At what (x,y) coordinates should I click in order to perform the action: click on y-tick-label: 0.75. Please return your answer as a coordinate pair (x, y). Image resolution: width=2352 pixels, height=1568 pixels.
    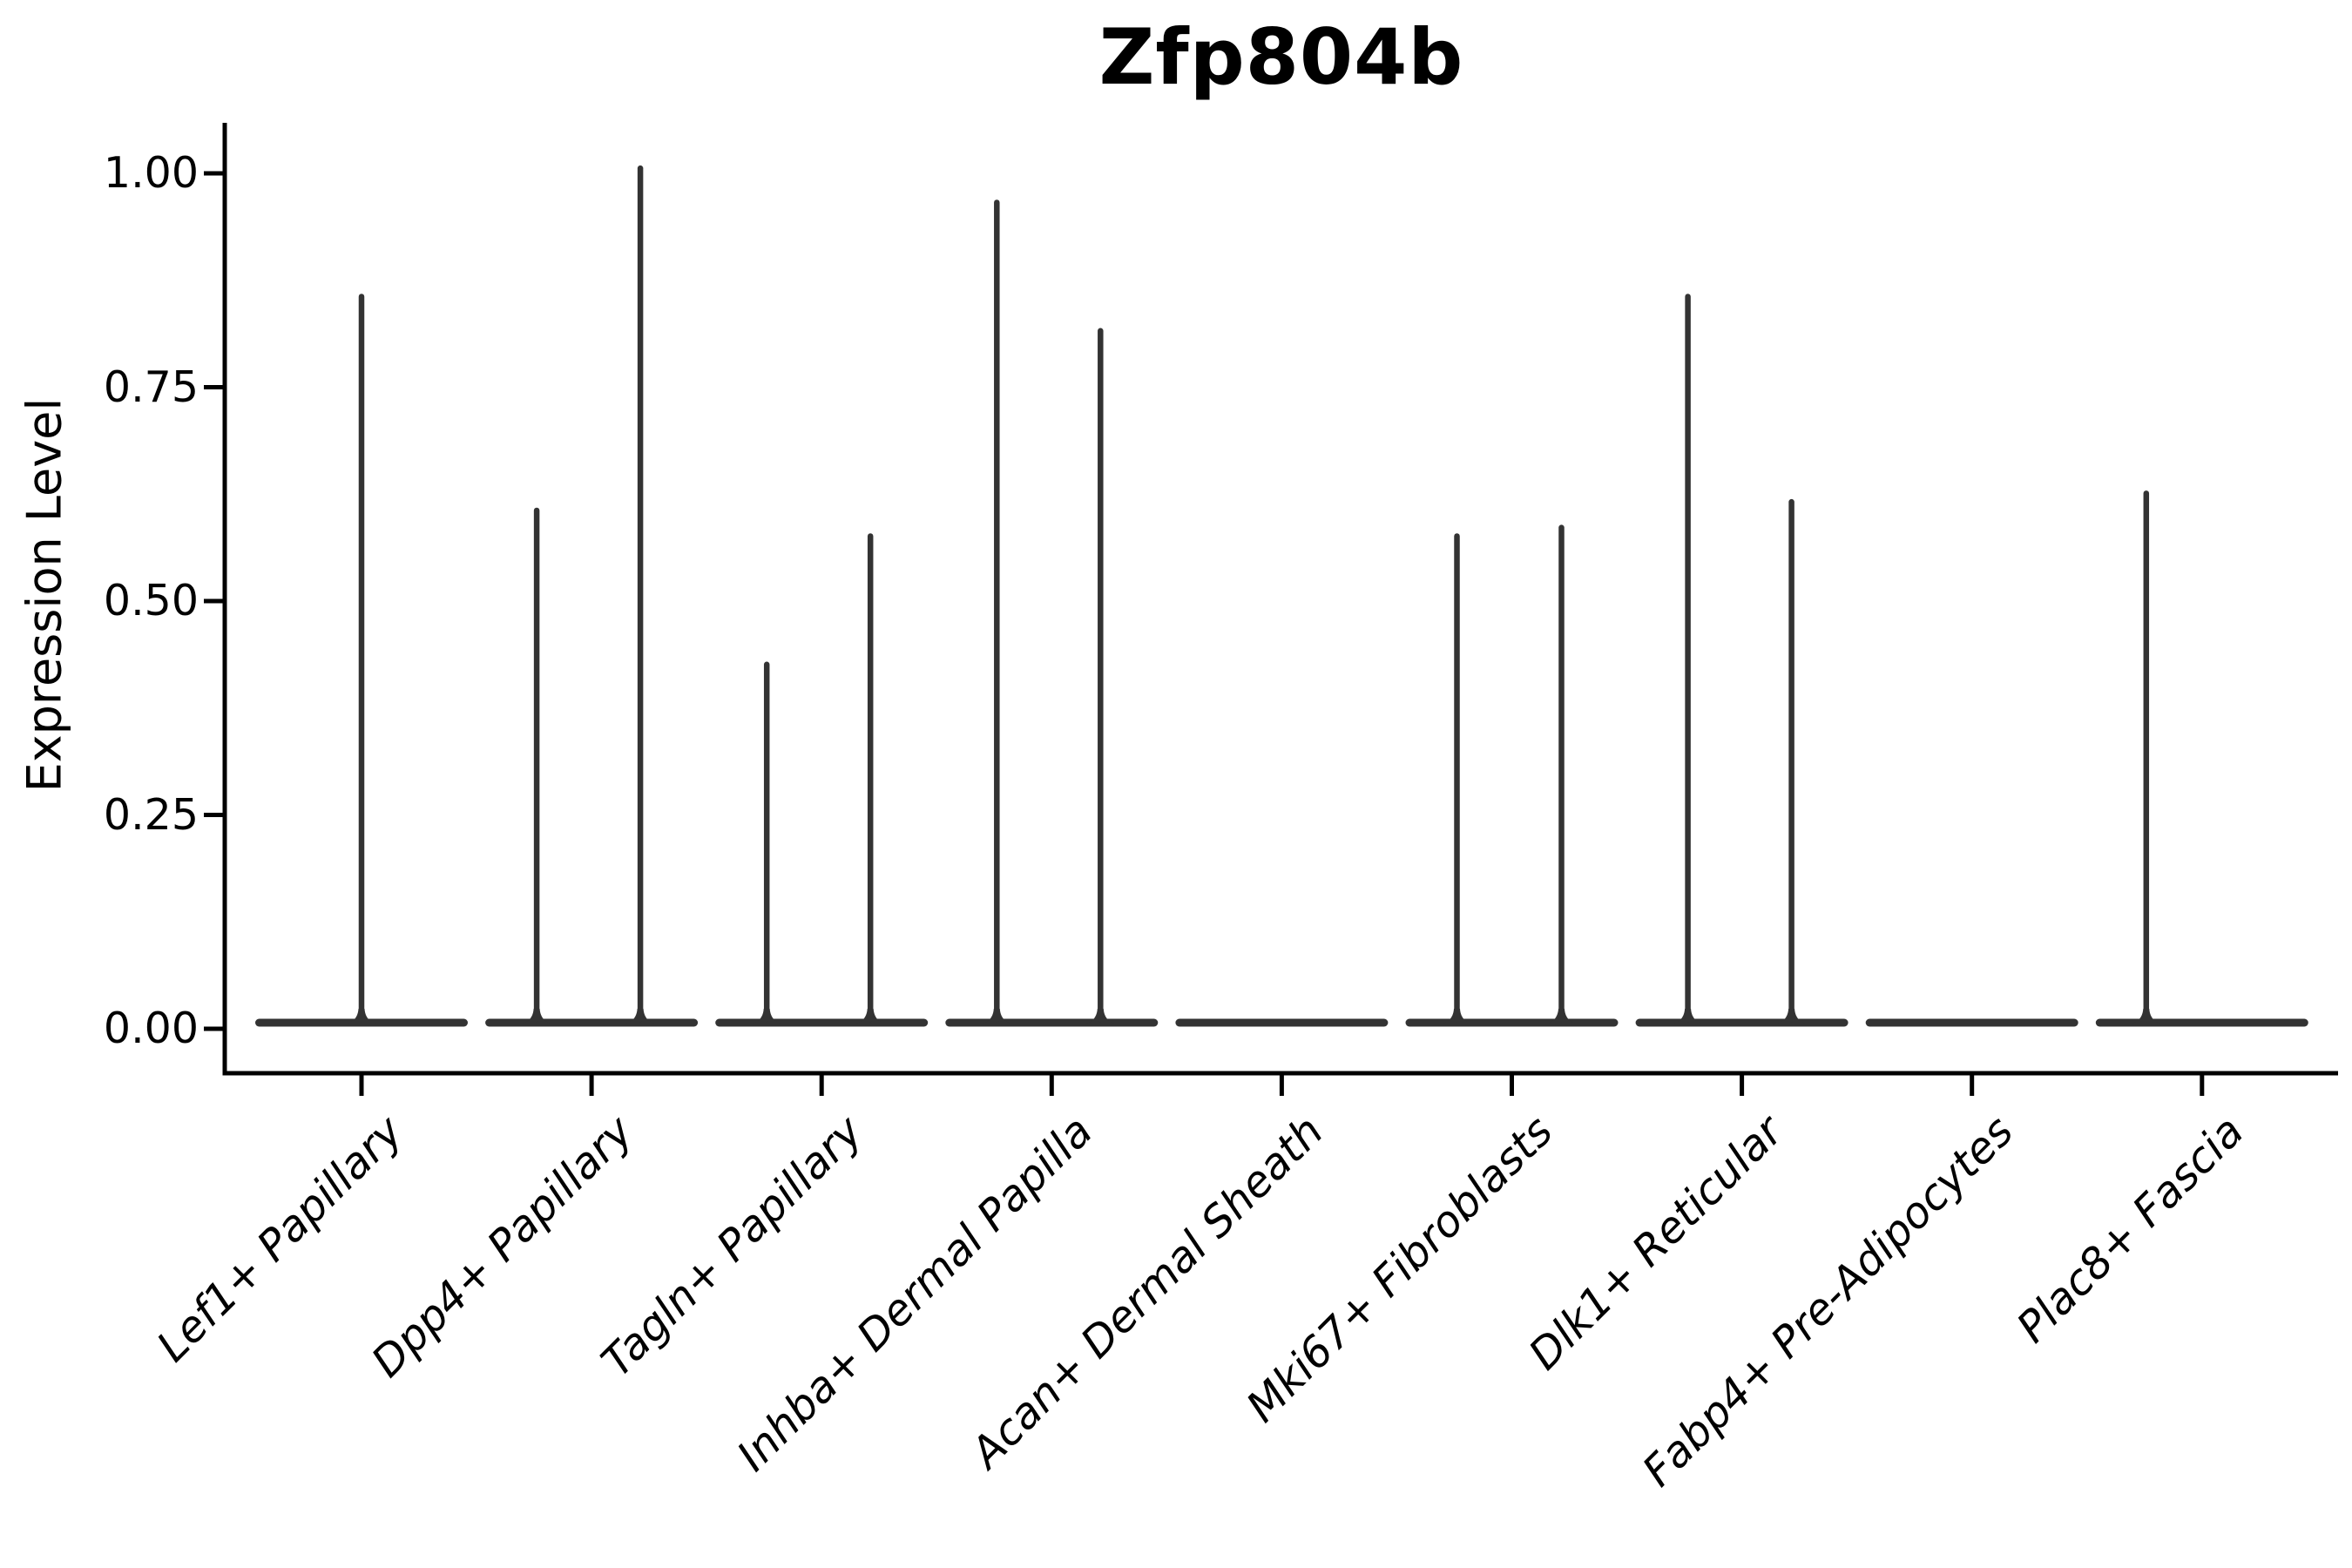
    Looking at the image, I should click on (151, 387).